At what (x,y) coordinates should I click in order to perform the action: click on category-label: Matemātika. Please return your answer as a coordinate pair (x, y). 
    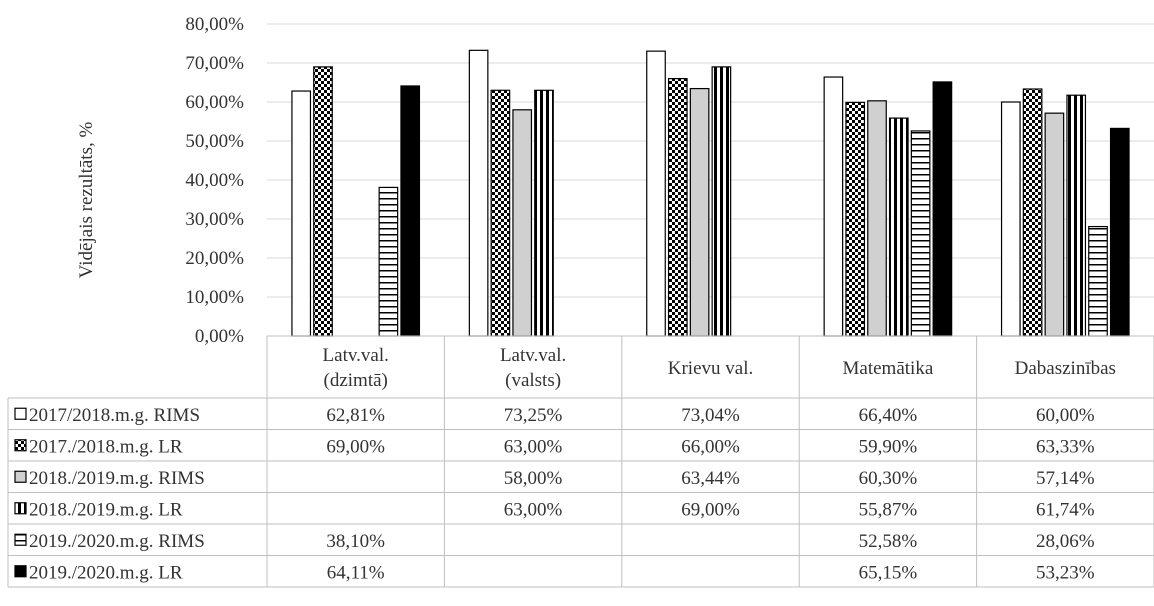
    Looking at the image, I should click on (888, 368).